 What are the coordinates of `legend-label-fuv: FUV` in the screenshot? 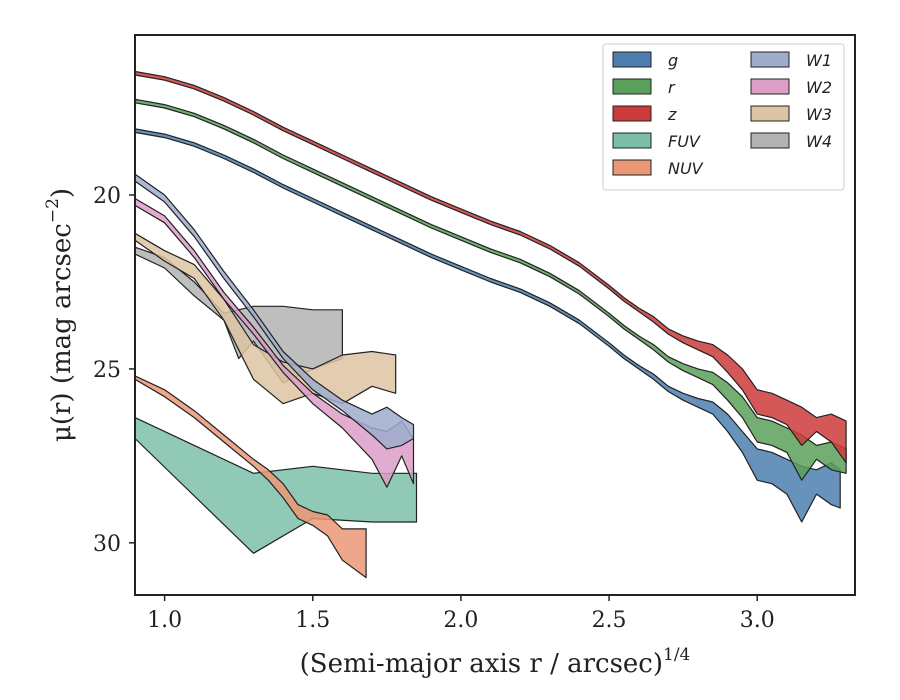 It's located at (684, 141).